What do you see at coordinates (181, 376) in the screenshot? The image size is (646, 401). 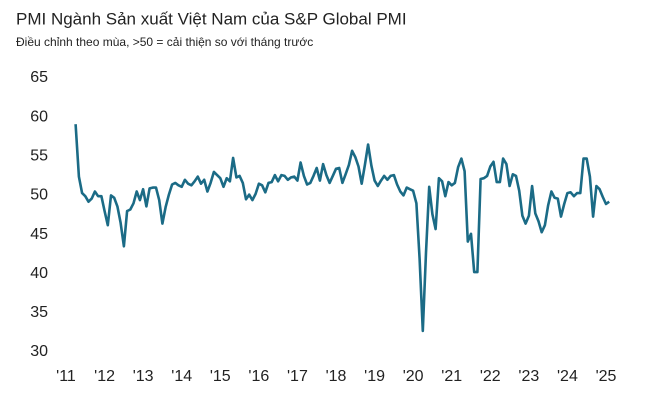 I see `x-tick-label: '14` at bounding box center [181, 376].